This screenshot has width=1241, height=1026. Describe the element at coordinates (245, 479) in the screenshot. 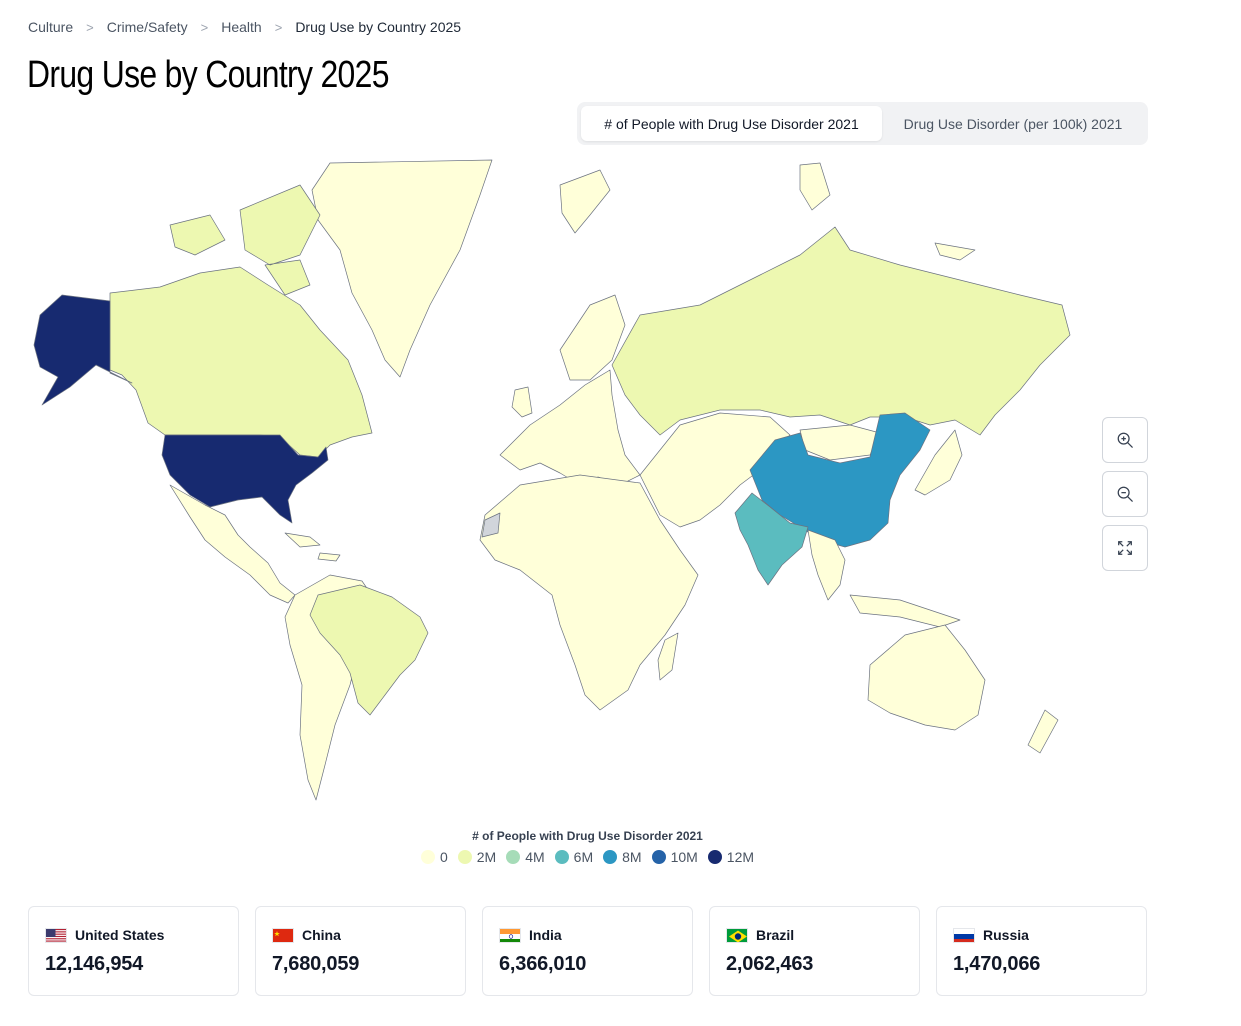

I see `country-united-states` at that location.